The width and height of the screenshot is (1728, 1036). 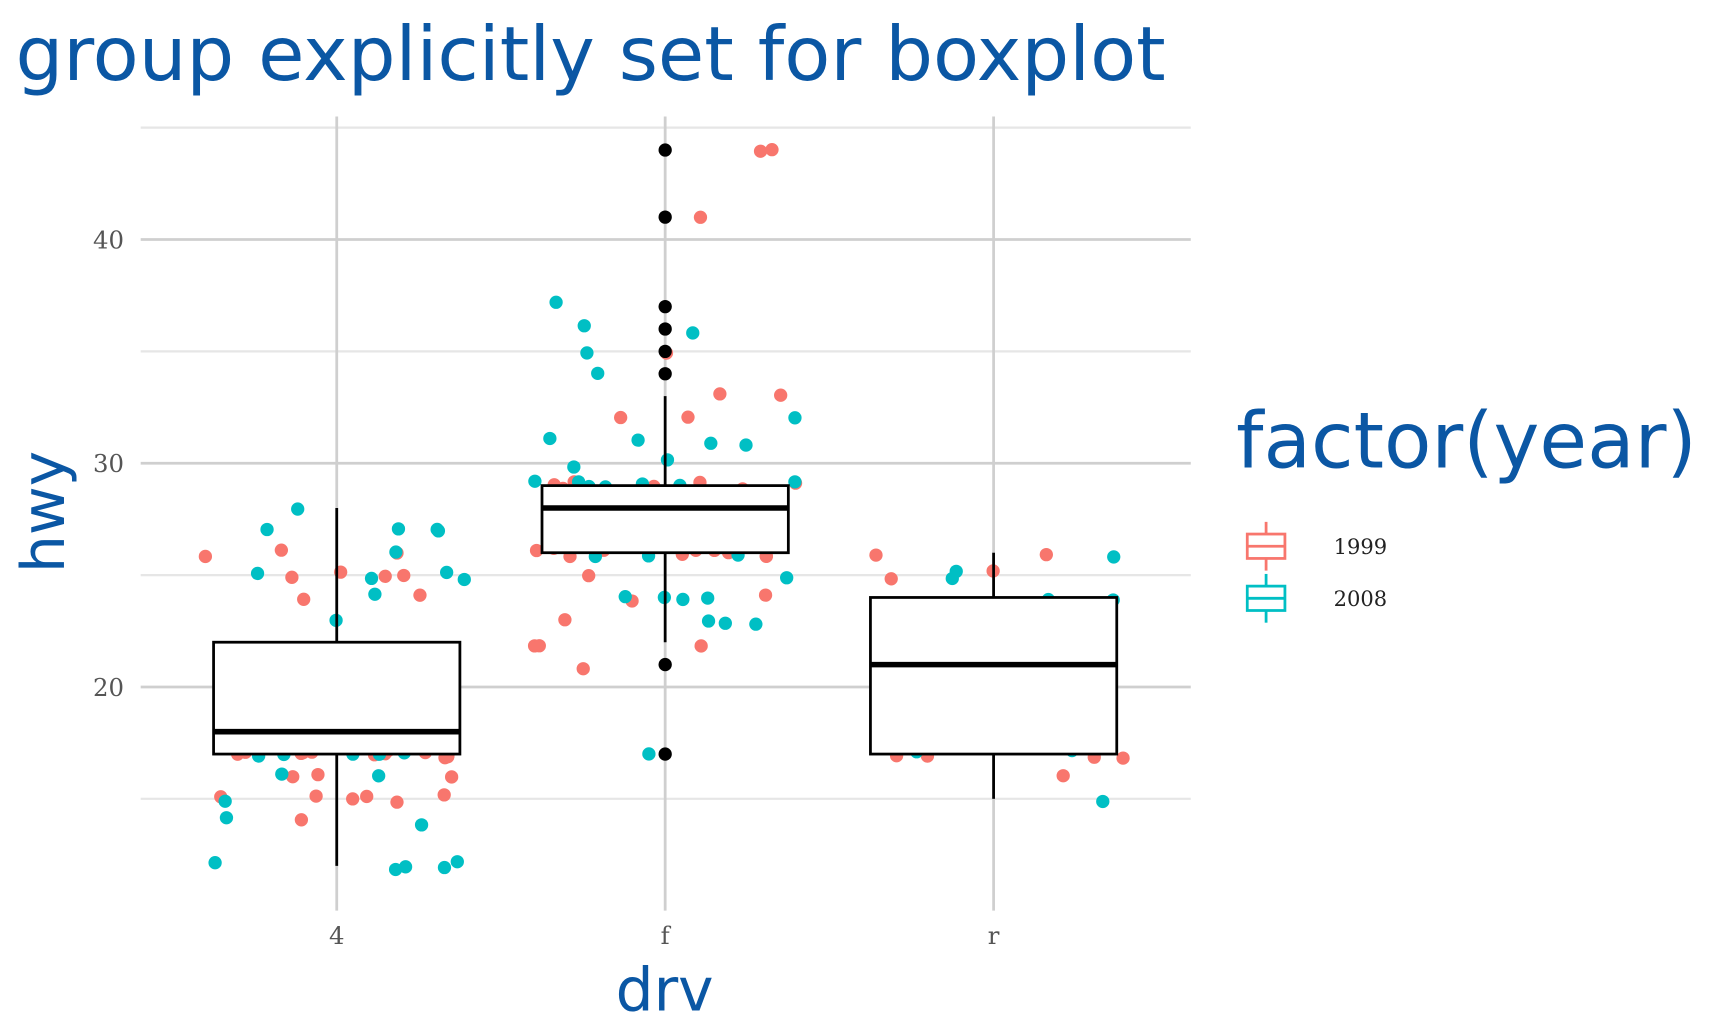 What do you see at coordinates (108, 463) in the screenshot?
I see `y-tick-label: 30` at bounding box center [108, 463].